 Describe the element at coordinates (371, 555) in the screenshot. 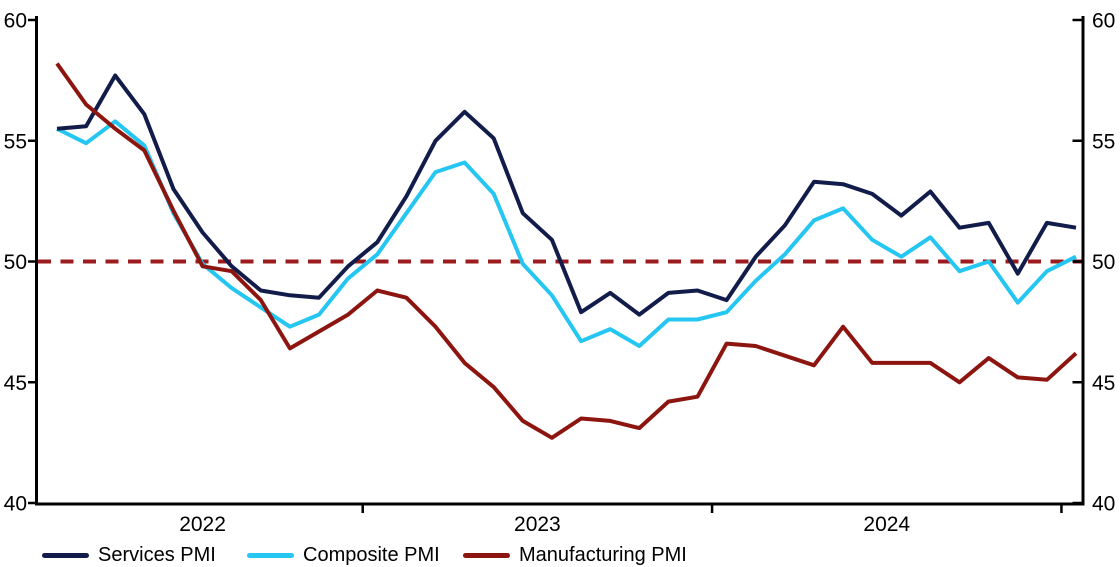

I see `legend-label-composite-pmi: Composite PMI` at that location.